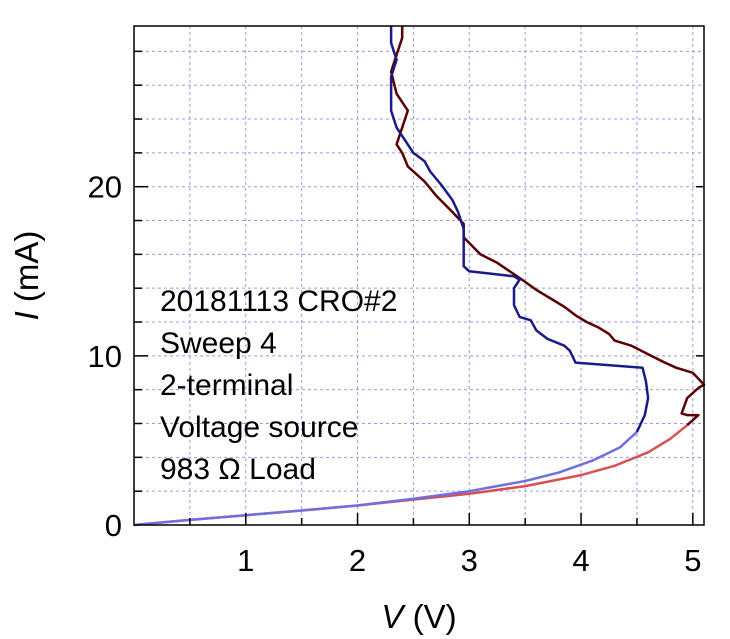  Describe the element at coordinates (259, 427) in the screenshot. I see `annotation-line-source: Voltage source` at that location.